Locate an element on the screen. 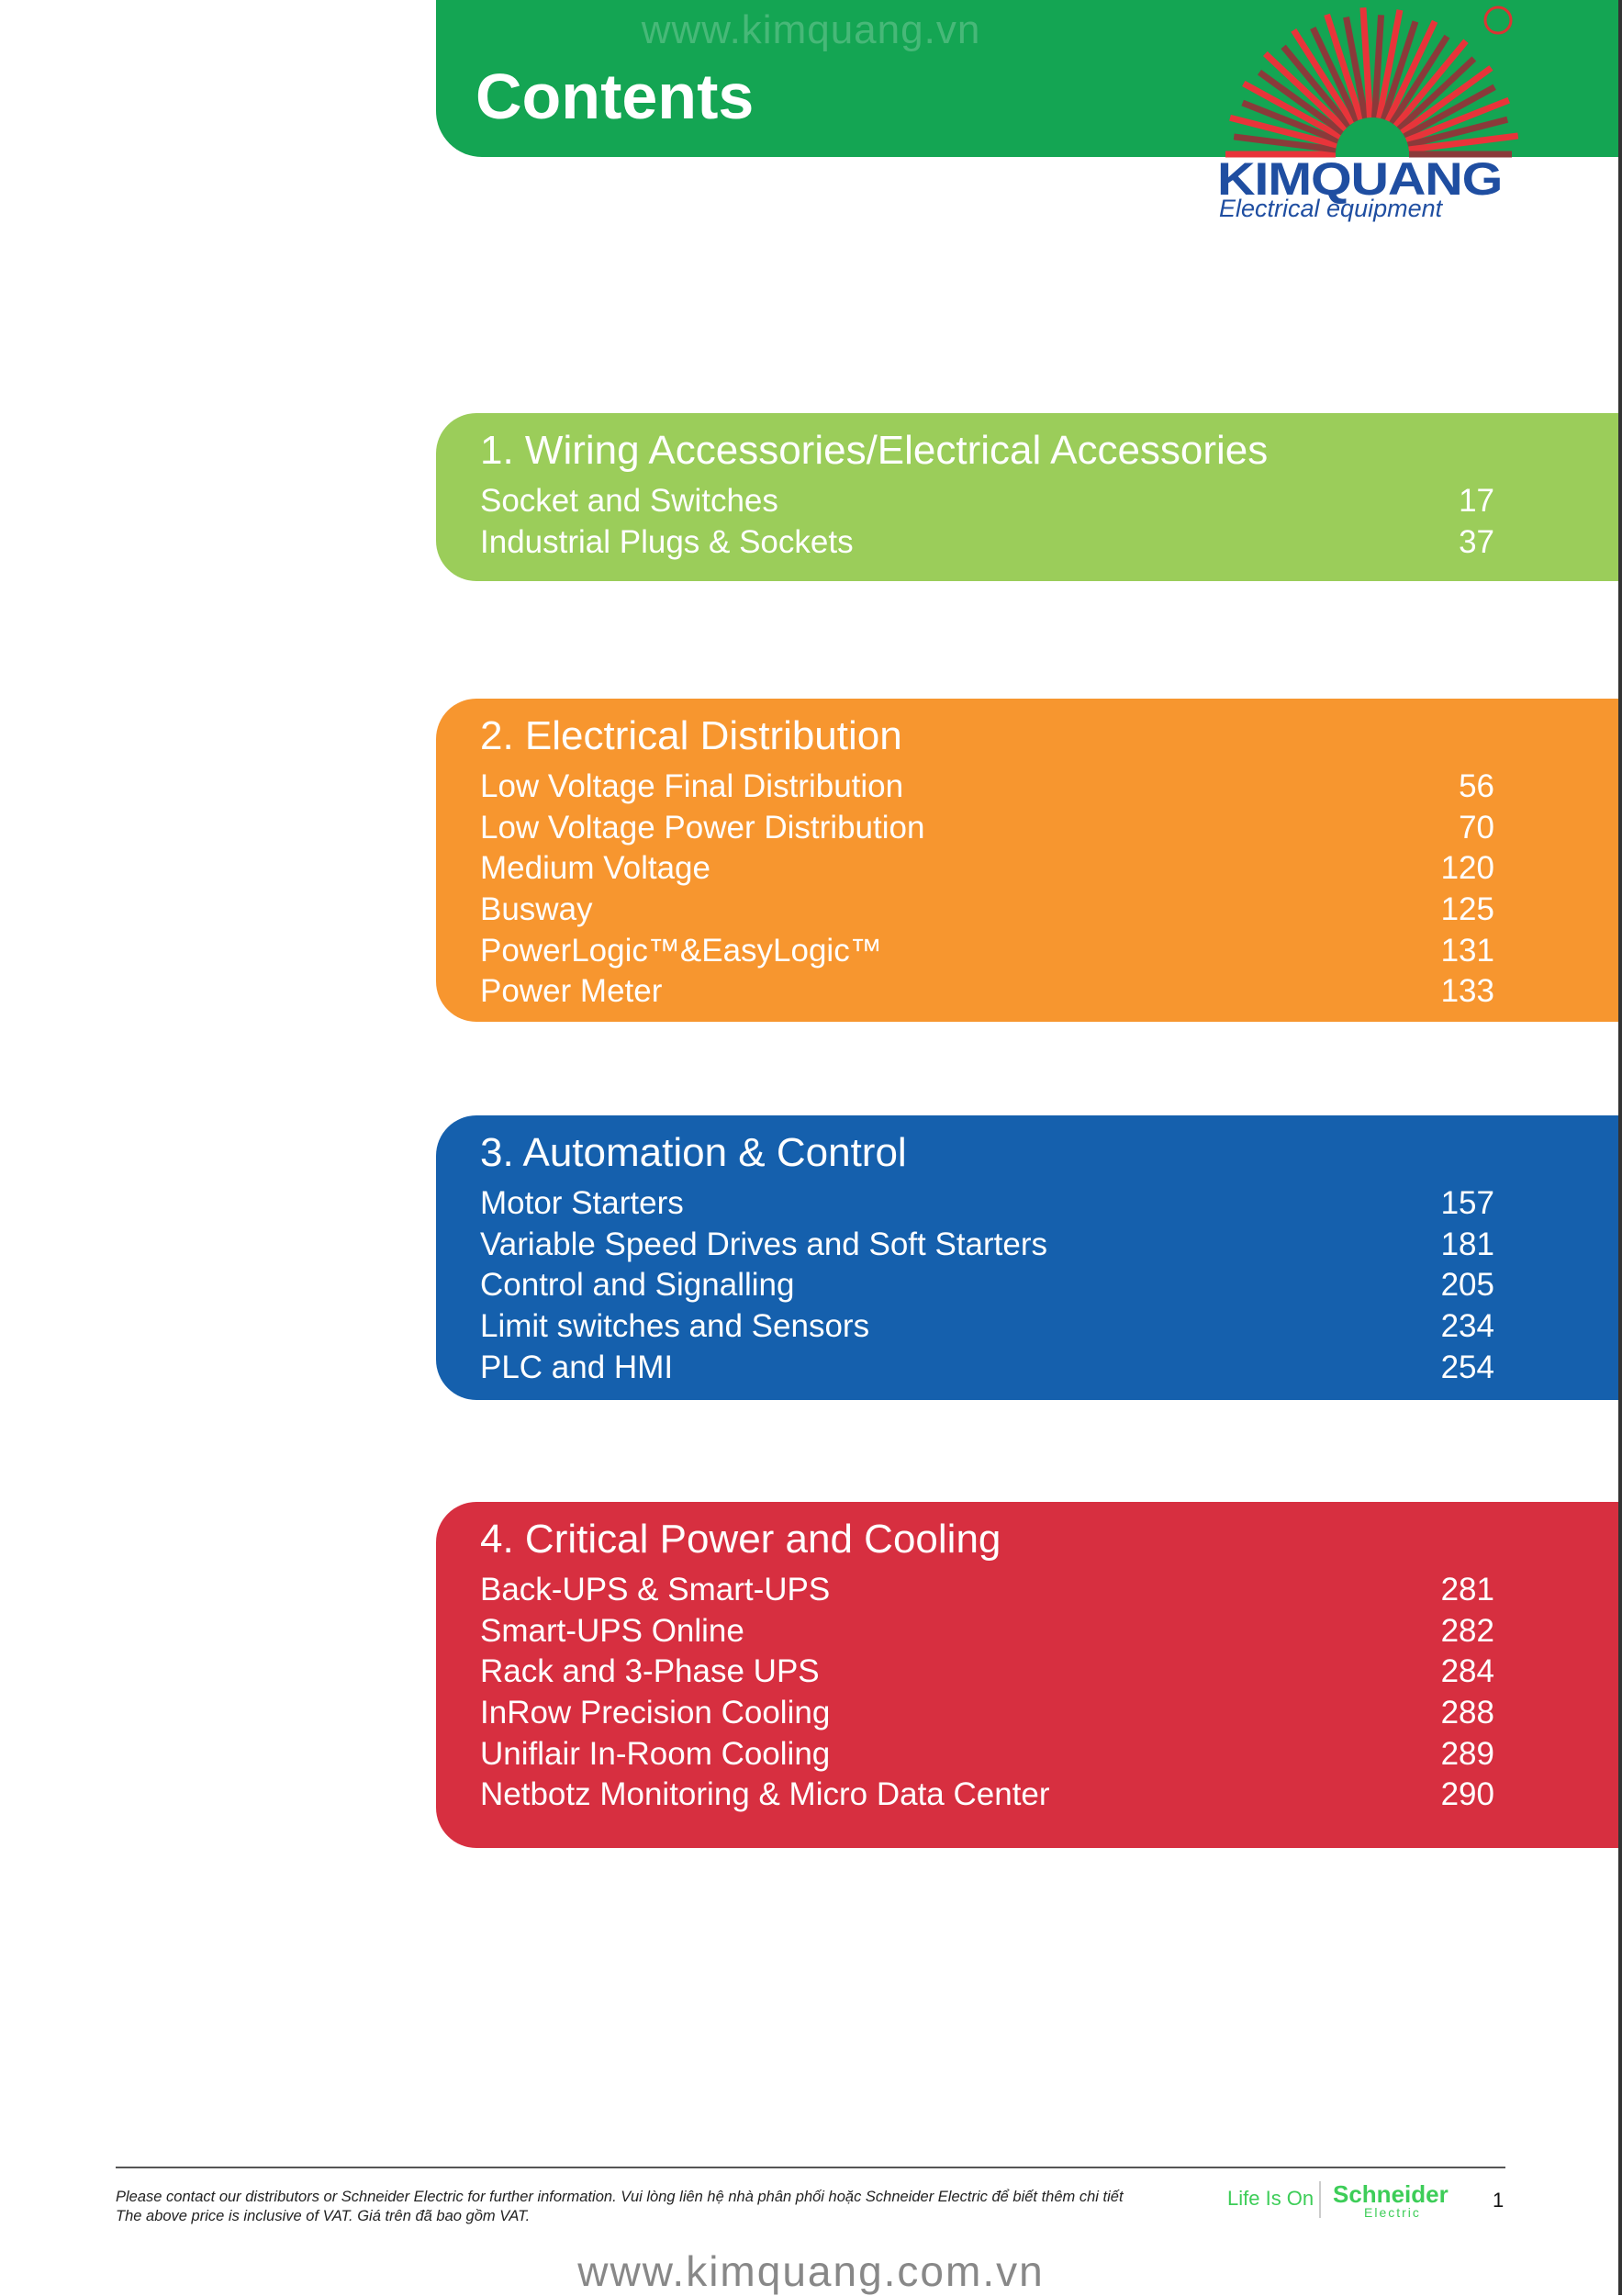 The height and width of the screenshot is (2296, 1622). watermark: www.kimquang.vn is located at coordinates (811, 29).